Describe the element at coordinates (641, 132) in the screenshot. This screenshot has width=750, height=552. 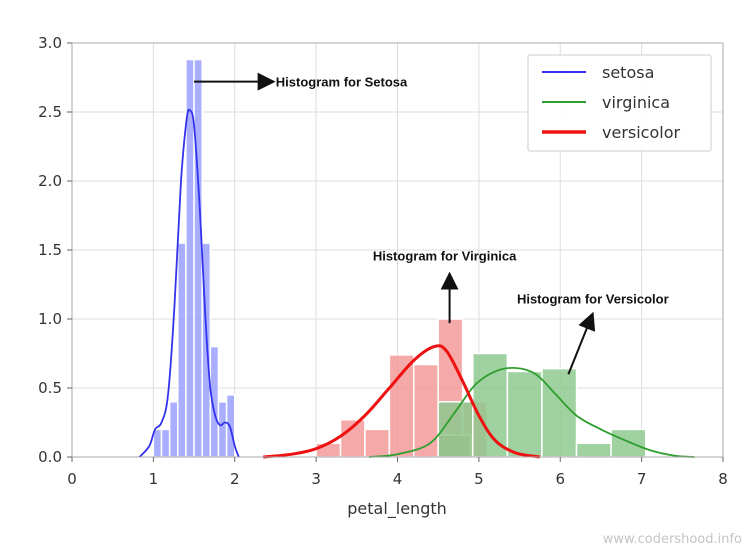
I see `legend-label: versicolor` at that location.